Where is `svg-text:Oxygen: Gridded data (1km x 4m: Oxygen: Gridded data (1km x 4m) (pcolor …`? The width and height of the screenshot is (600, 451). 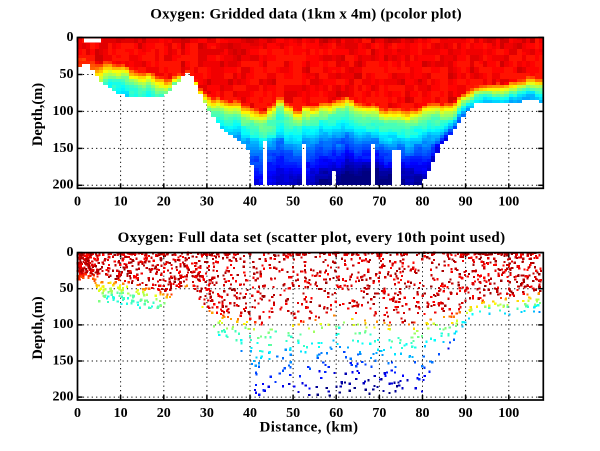 svg-text:Oxygen: Gridded data (1km x 4m: Oxygen: Gridded data (1km x 4m) (pcolor … is located at coordinates (306, 15).